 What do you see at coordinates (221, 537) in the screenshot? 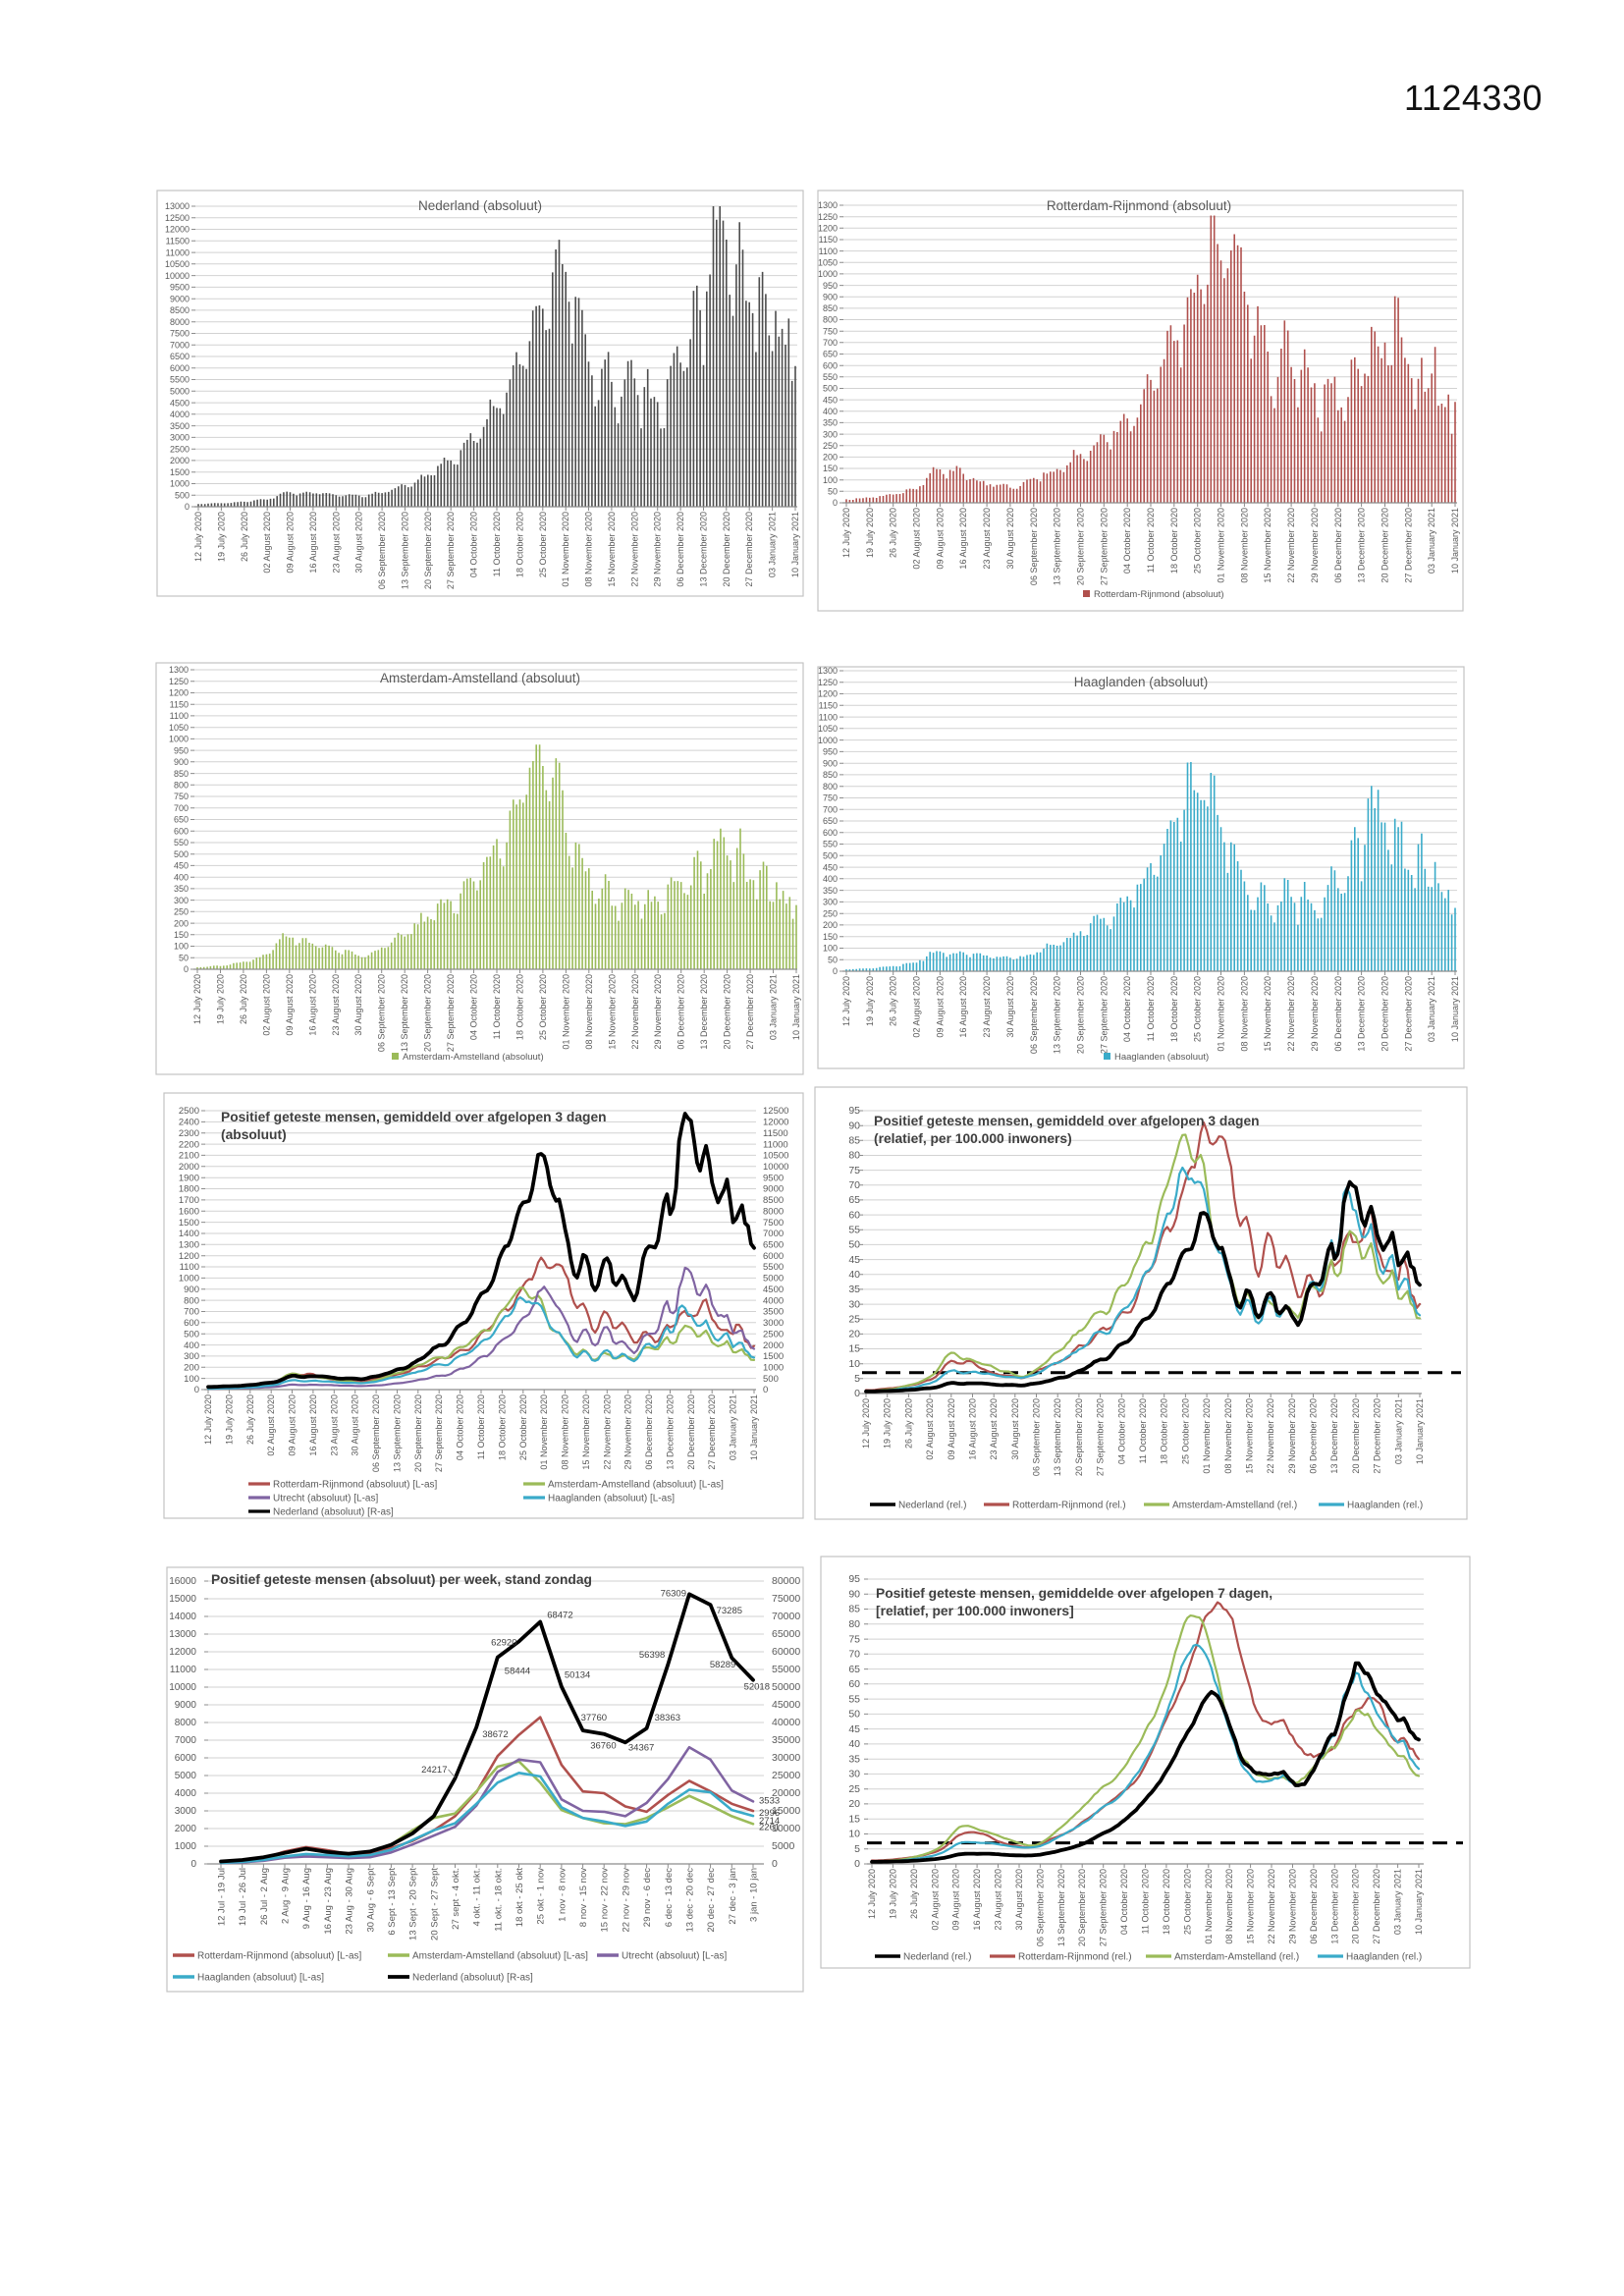
I see `svg-text: 19 July 2020` at bounding box center [221, 537].